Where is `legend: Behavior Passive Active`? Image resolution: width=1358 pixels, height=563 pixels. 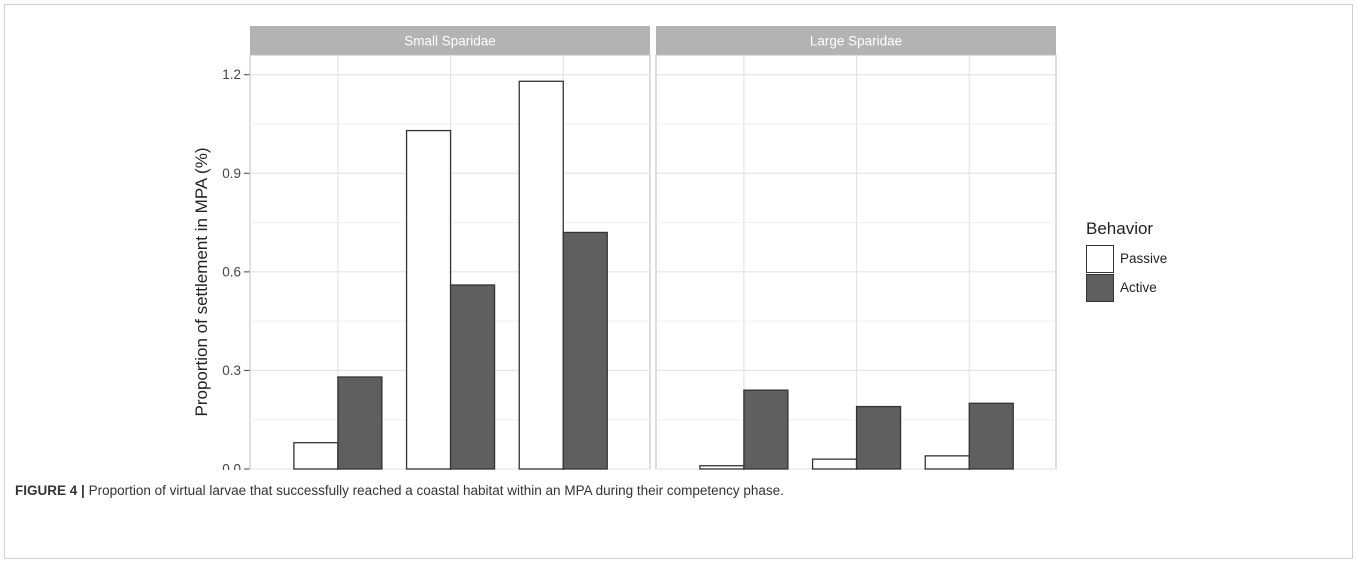
legend: Behavior Passive Active is located at coordinates (1126, 260).